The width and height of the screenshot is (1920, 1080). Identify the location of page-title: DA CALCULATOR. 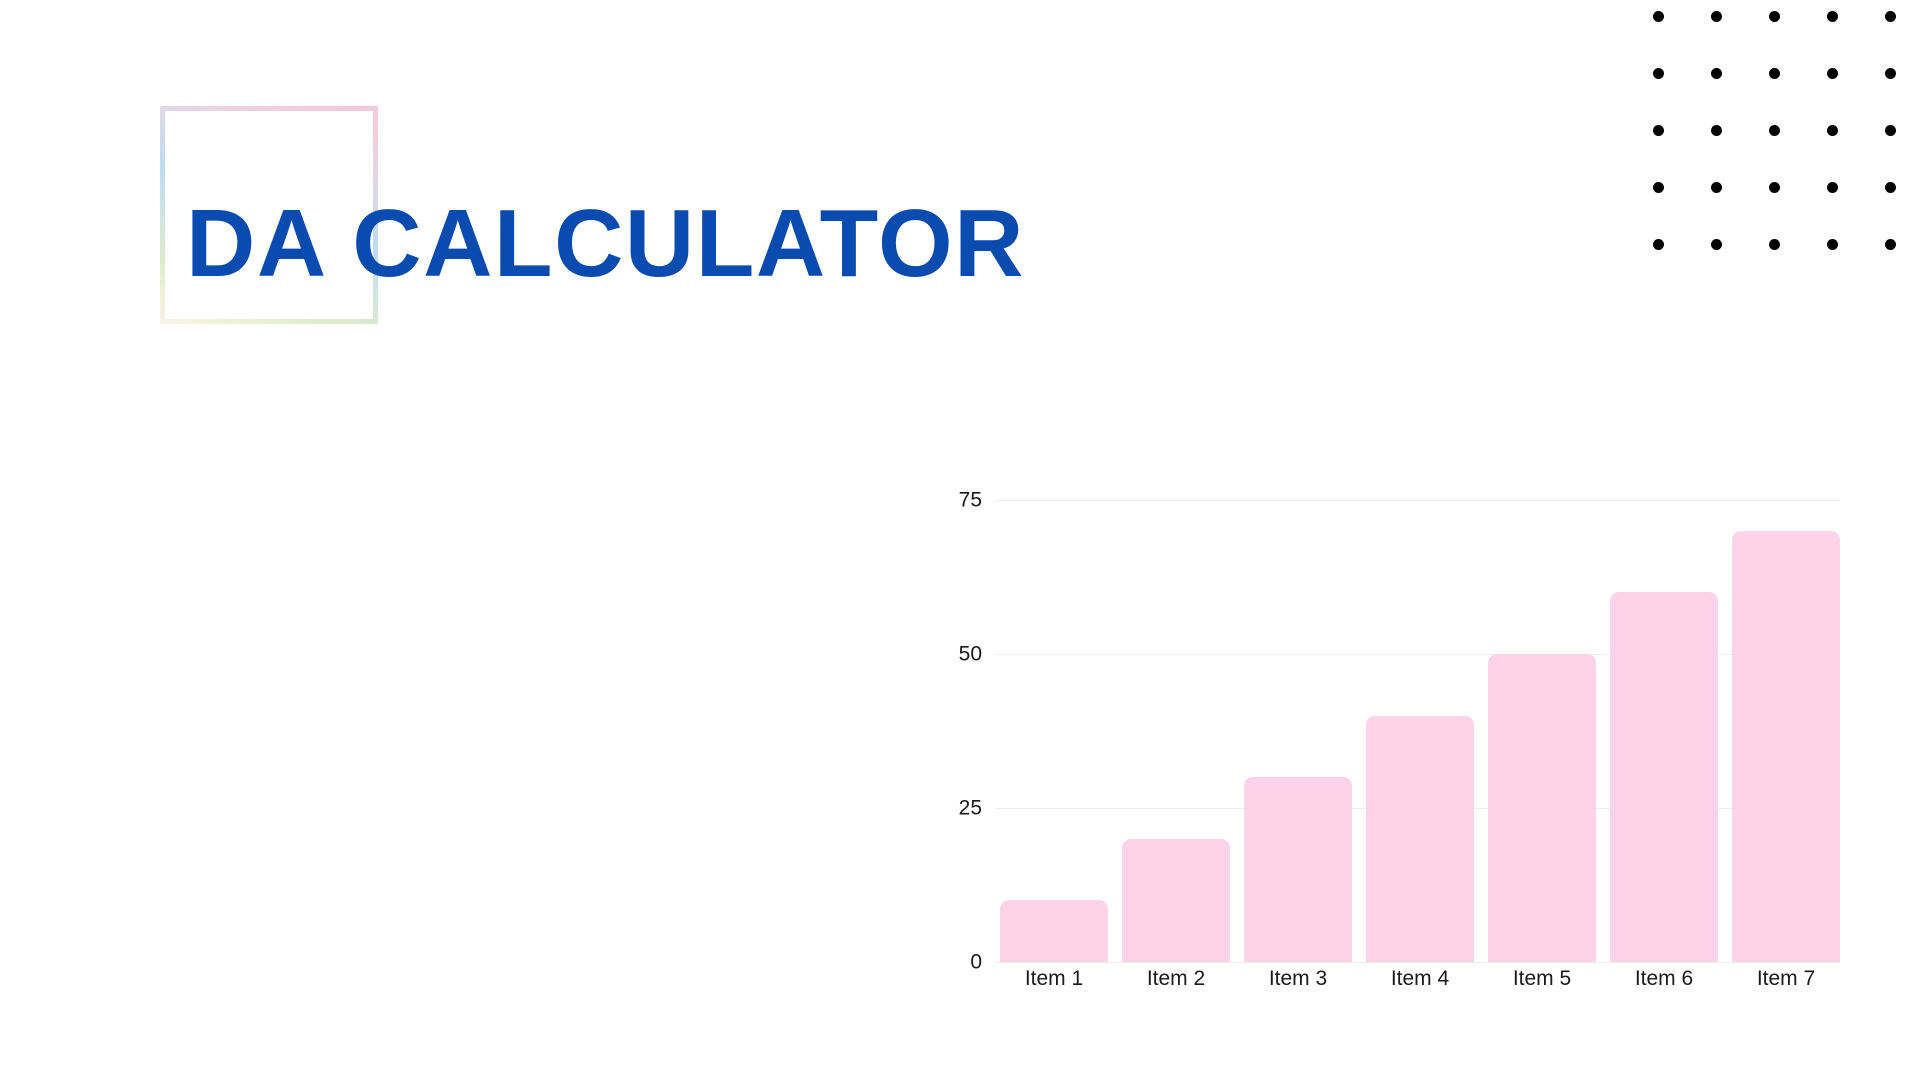
(605, 243).